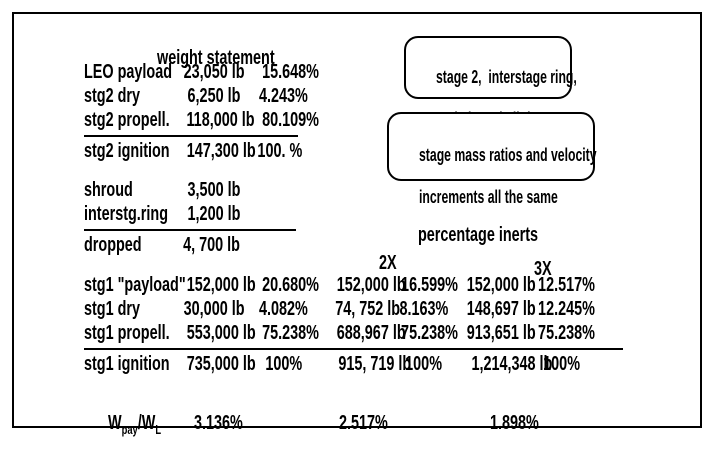  Describe the element at coordinates (371, 333) in the screenshot. I see `weight-value: 688,967 lb` at that location.